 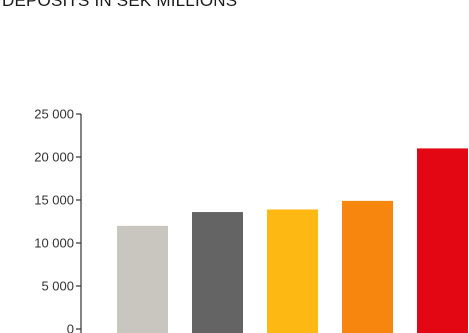 I want to click on y-axis-ticks: 0 5 000 10 000 15 000 20 000 25 000, so click(x=57, y=220).